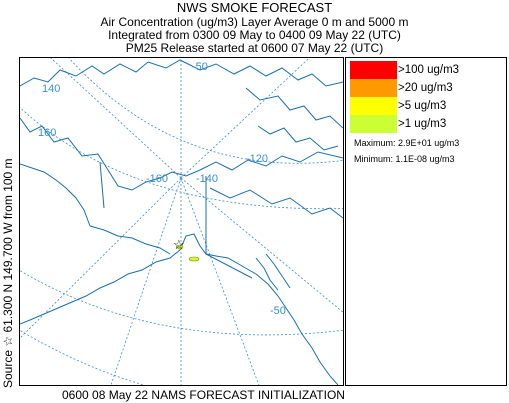 Image resolution: width=509 pixels, height=403 pixels. Describe the element at coordinates (254, 7) in the screenshot. I see `forecast-title: NWS SMOKE FORECAST` at that location.